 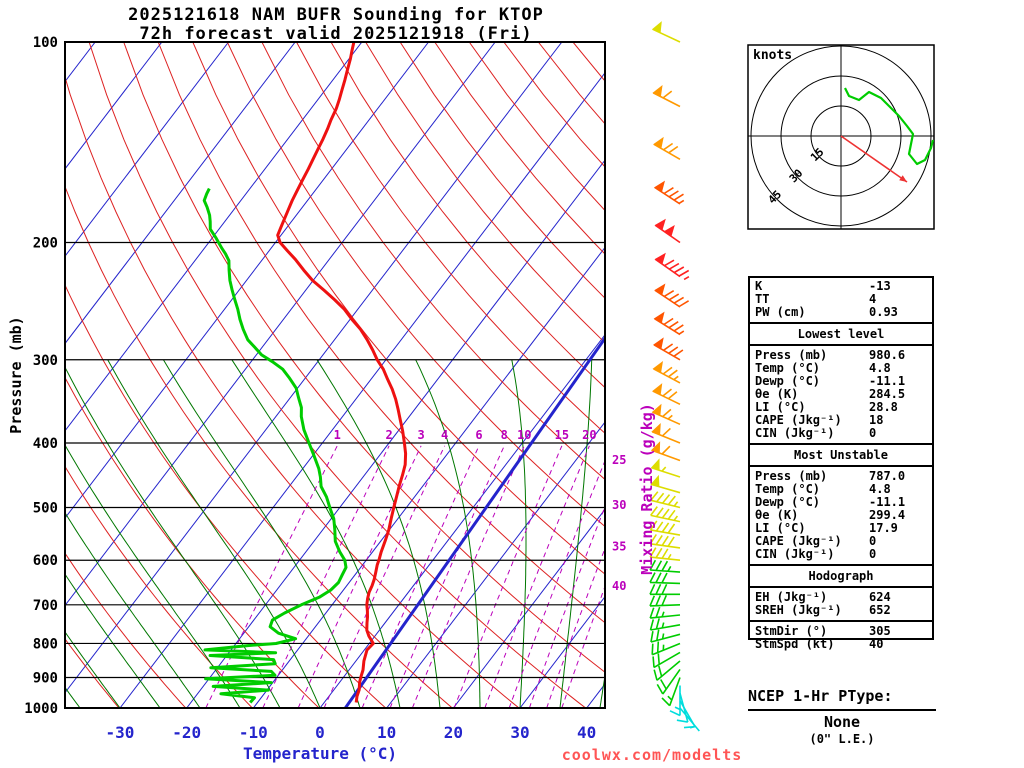 What do you see at coordinates (773, 55) in the screenshot?
I see `hodograph-units-label: knots` at bounding box center [773, 55].